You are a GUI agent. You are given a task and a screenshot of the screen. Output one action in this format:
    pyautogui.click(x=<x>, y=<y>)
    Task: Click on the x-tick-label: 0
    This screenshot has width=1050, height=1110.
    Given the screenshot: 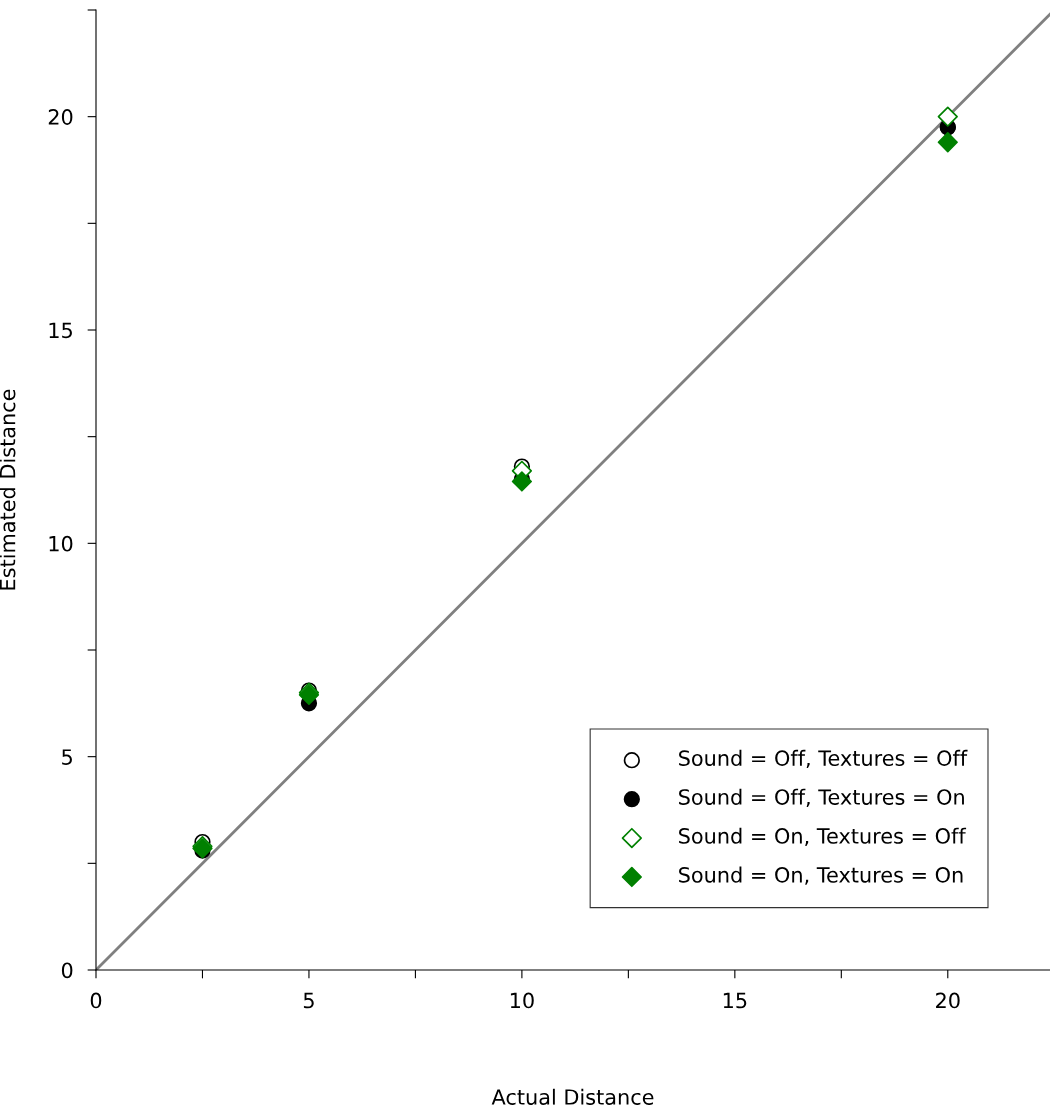 What is the action you would take?
    pyautogui.click(x=96, y=1000)
    